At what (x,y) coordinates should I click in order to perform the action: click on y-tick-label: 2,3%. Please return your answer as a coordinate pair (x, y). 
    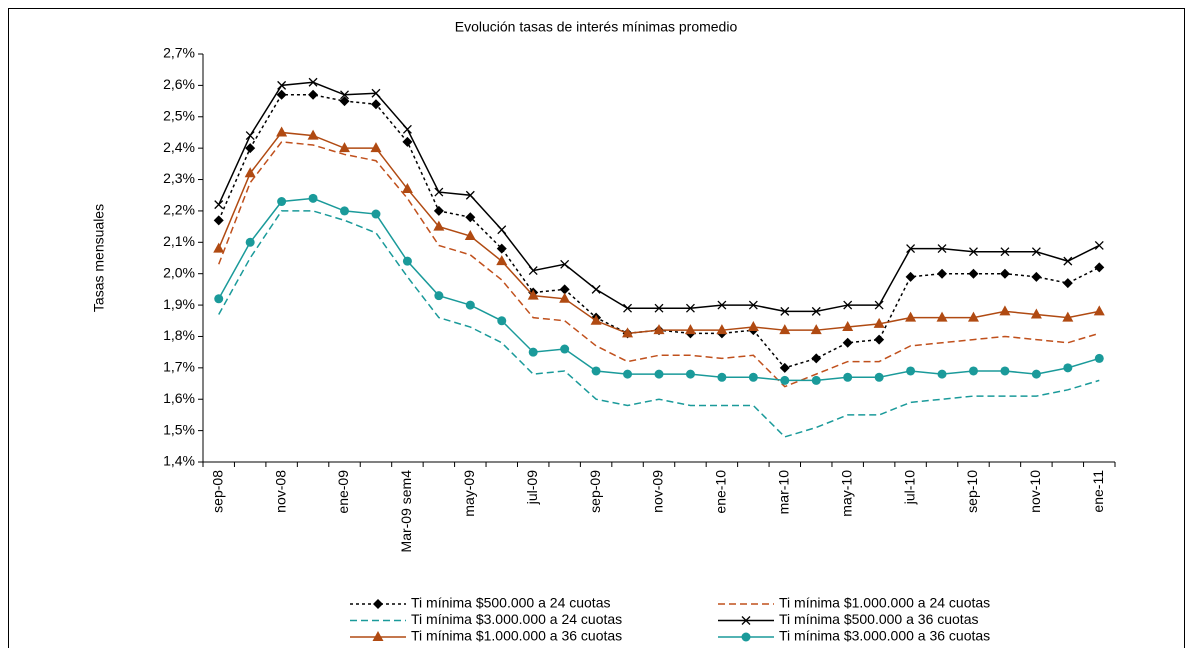
    Looking at the image, I should click on (179, 178).